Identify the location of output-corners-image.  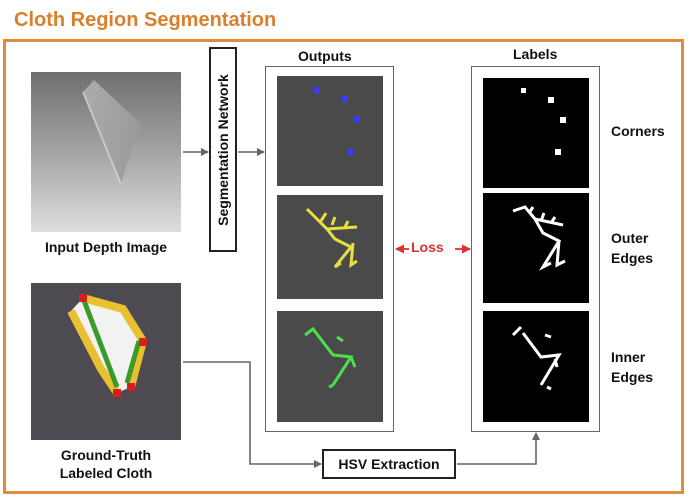
(330, 131).